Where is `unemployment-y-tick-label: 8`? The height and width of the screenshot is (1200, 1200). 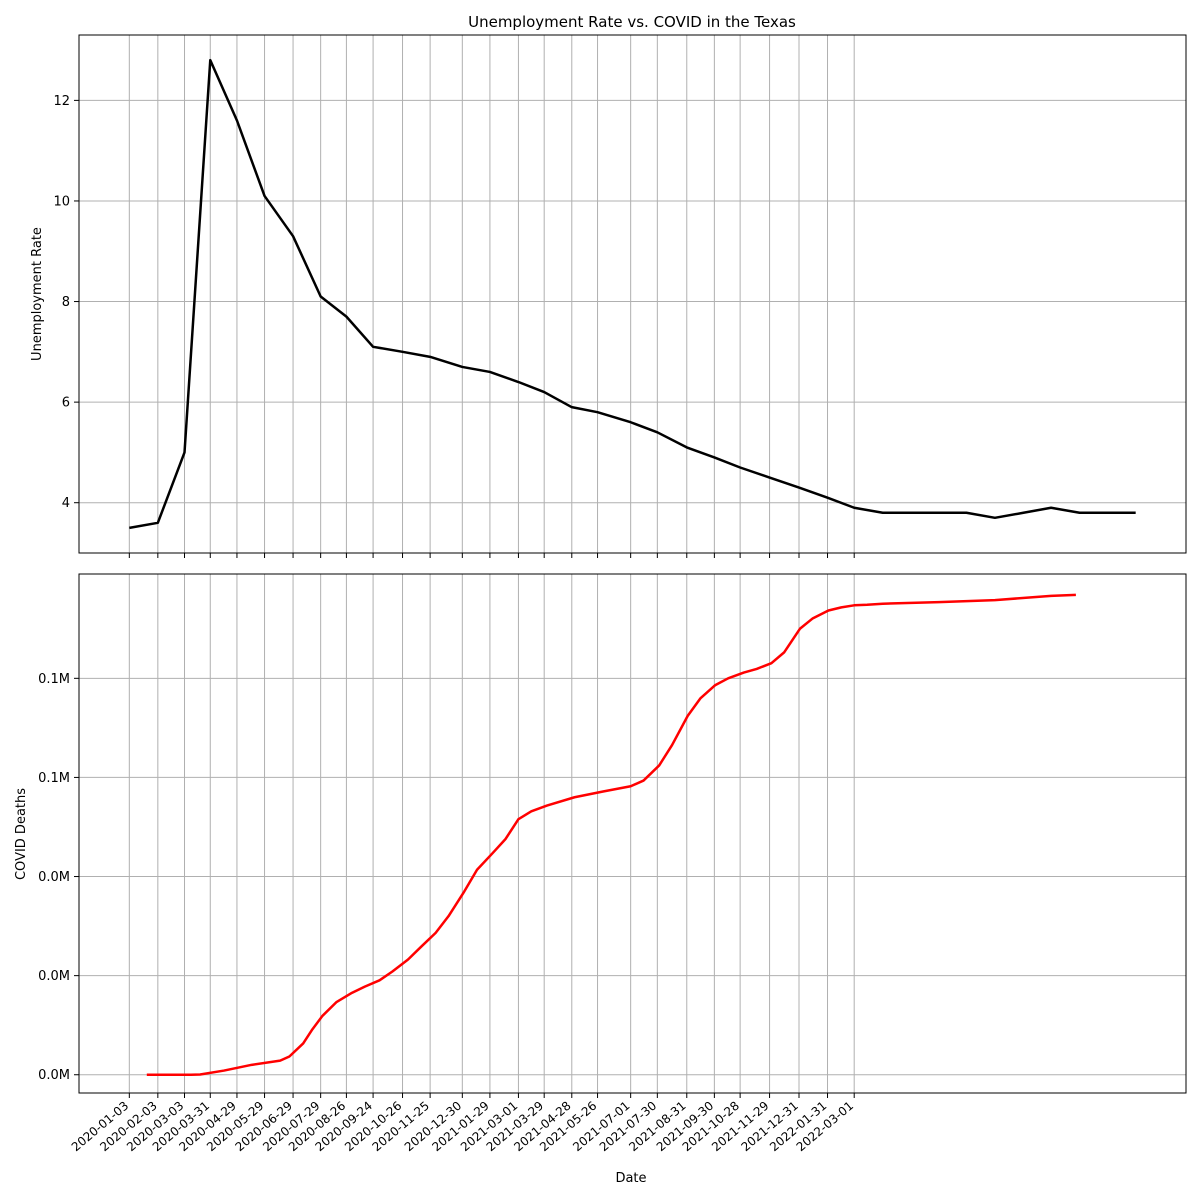 unemployment-y-tick-label: 8 is located at coordinates (66, 302).